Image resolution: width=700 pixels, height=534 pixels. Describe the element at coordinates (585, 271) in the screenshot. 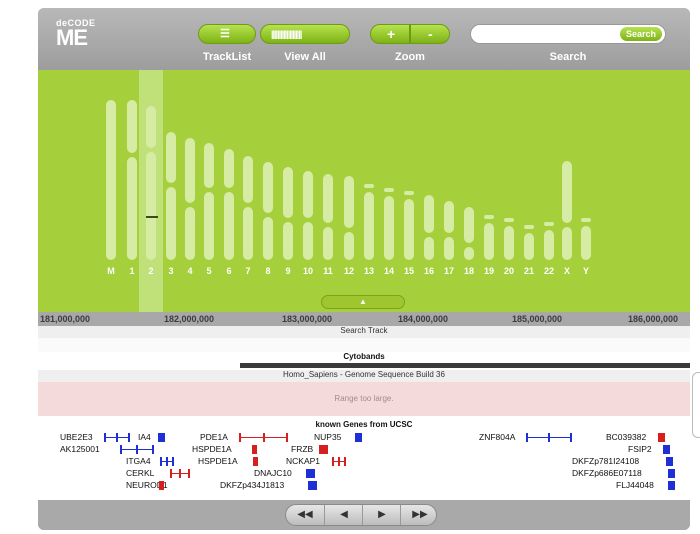

I see `chromosome-label: Y` at that location.